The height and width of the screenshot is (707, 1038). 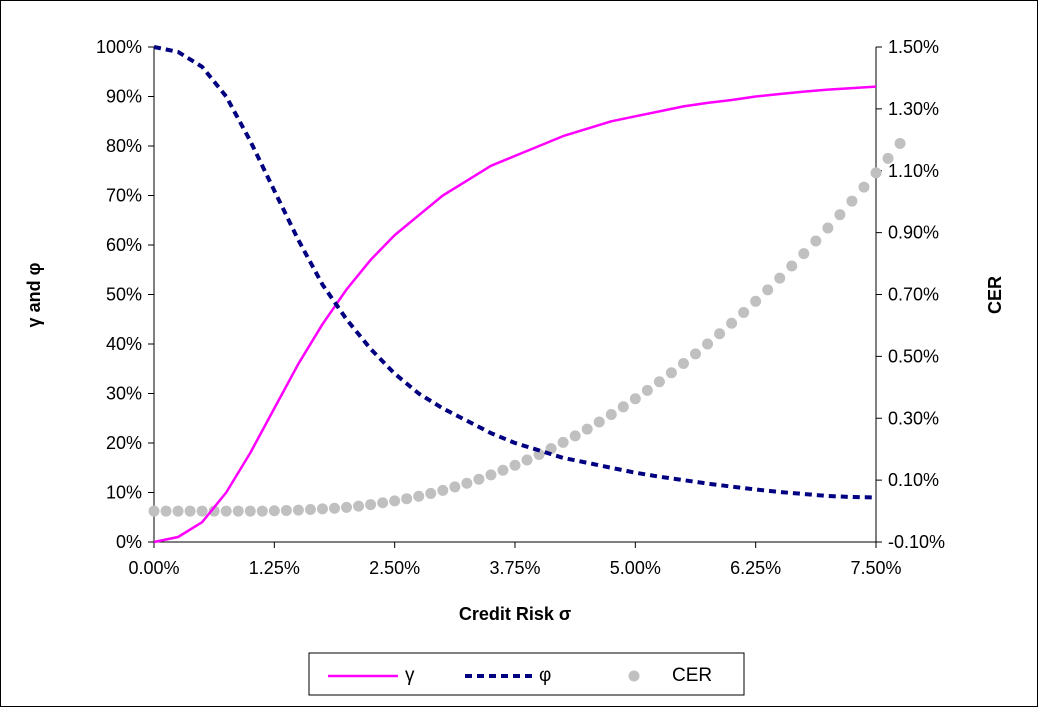 I want to click on right-y-tick-label: 0.10%, so click(x=913, y=480).